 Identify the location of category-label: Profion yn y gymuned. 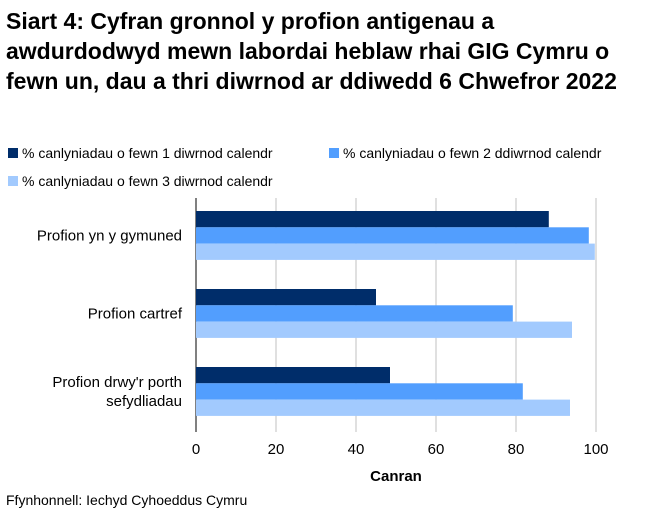
(109, 235).